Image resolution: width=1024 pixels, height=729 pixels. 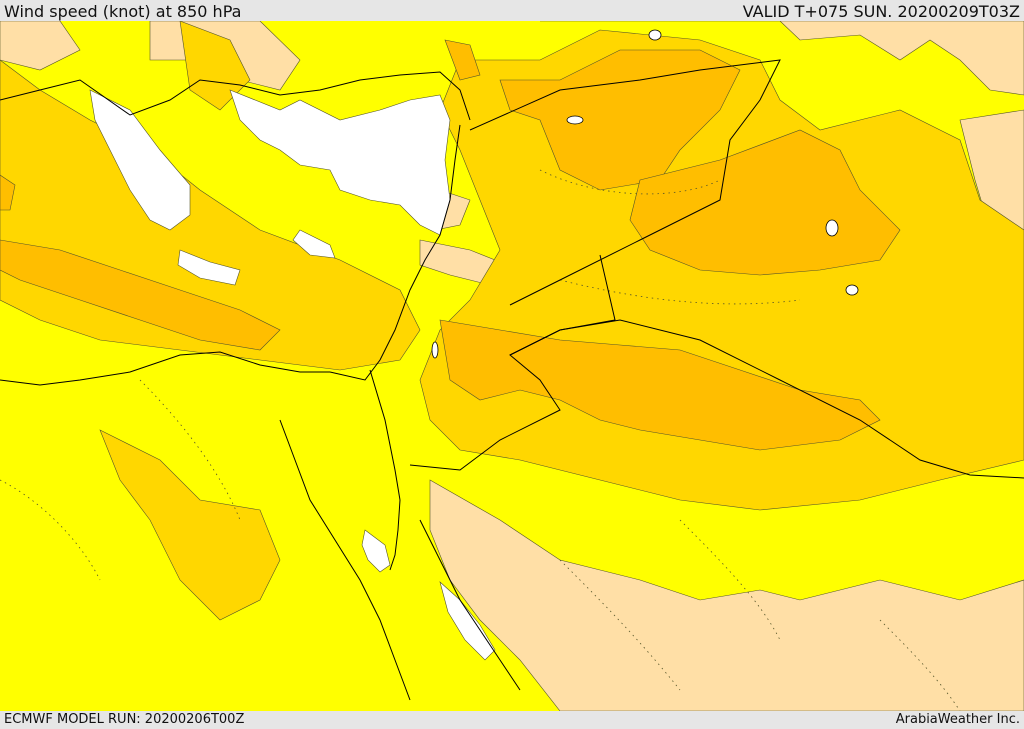 What do you see at coordinates (235, 96) in the screenshot?
I see `turkey-coast` at bounding box center [235, 96].